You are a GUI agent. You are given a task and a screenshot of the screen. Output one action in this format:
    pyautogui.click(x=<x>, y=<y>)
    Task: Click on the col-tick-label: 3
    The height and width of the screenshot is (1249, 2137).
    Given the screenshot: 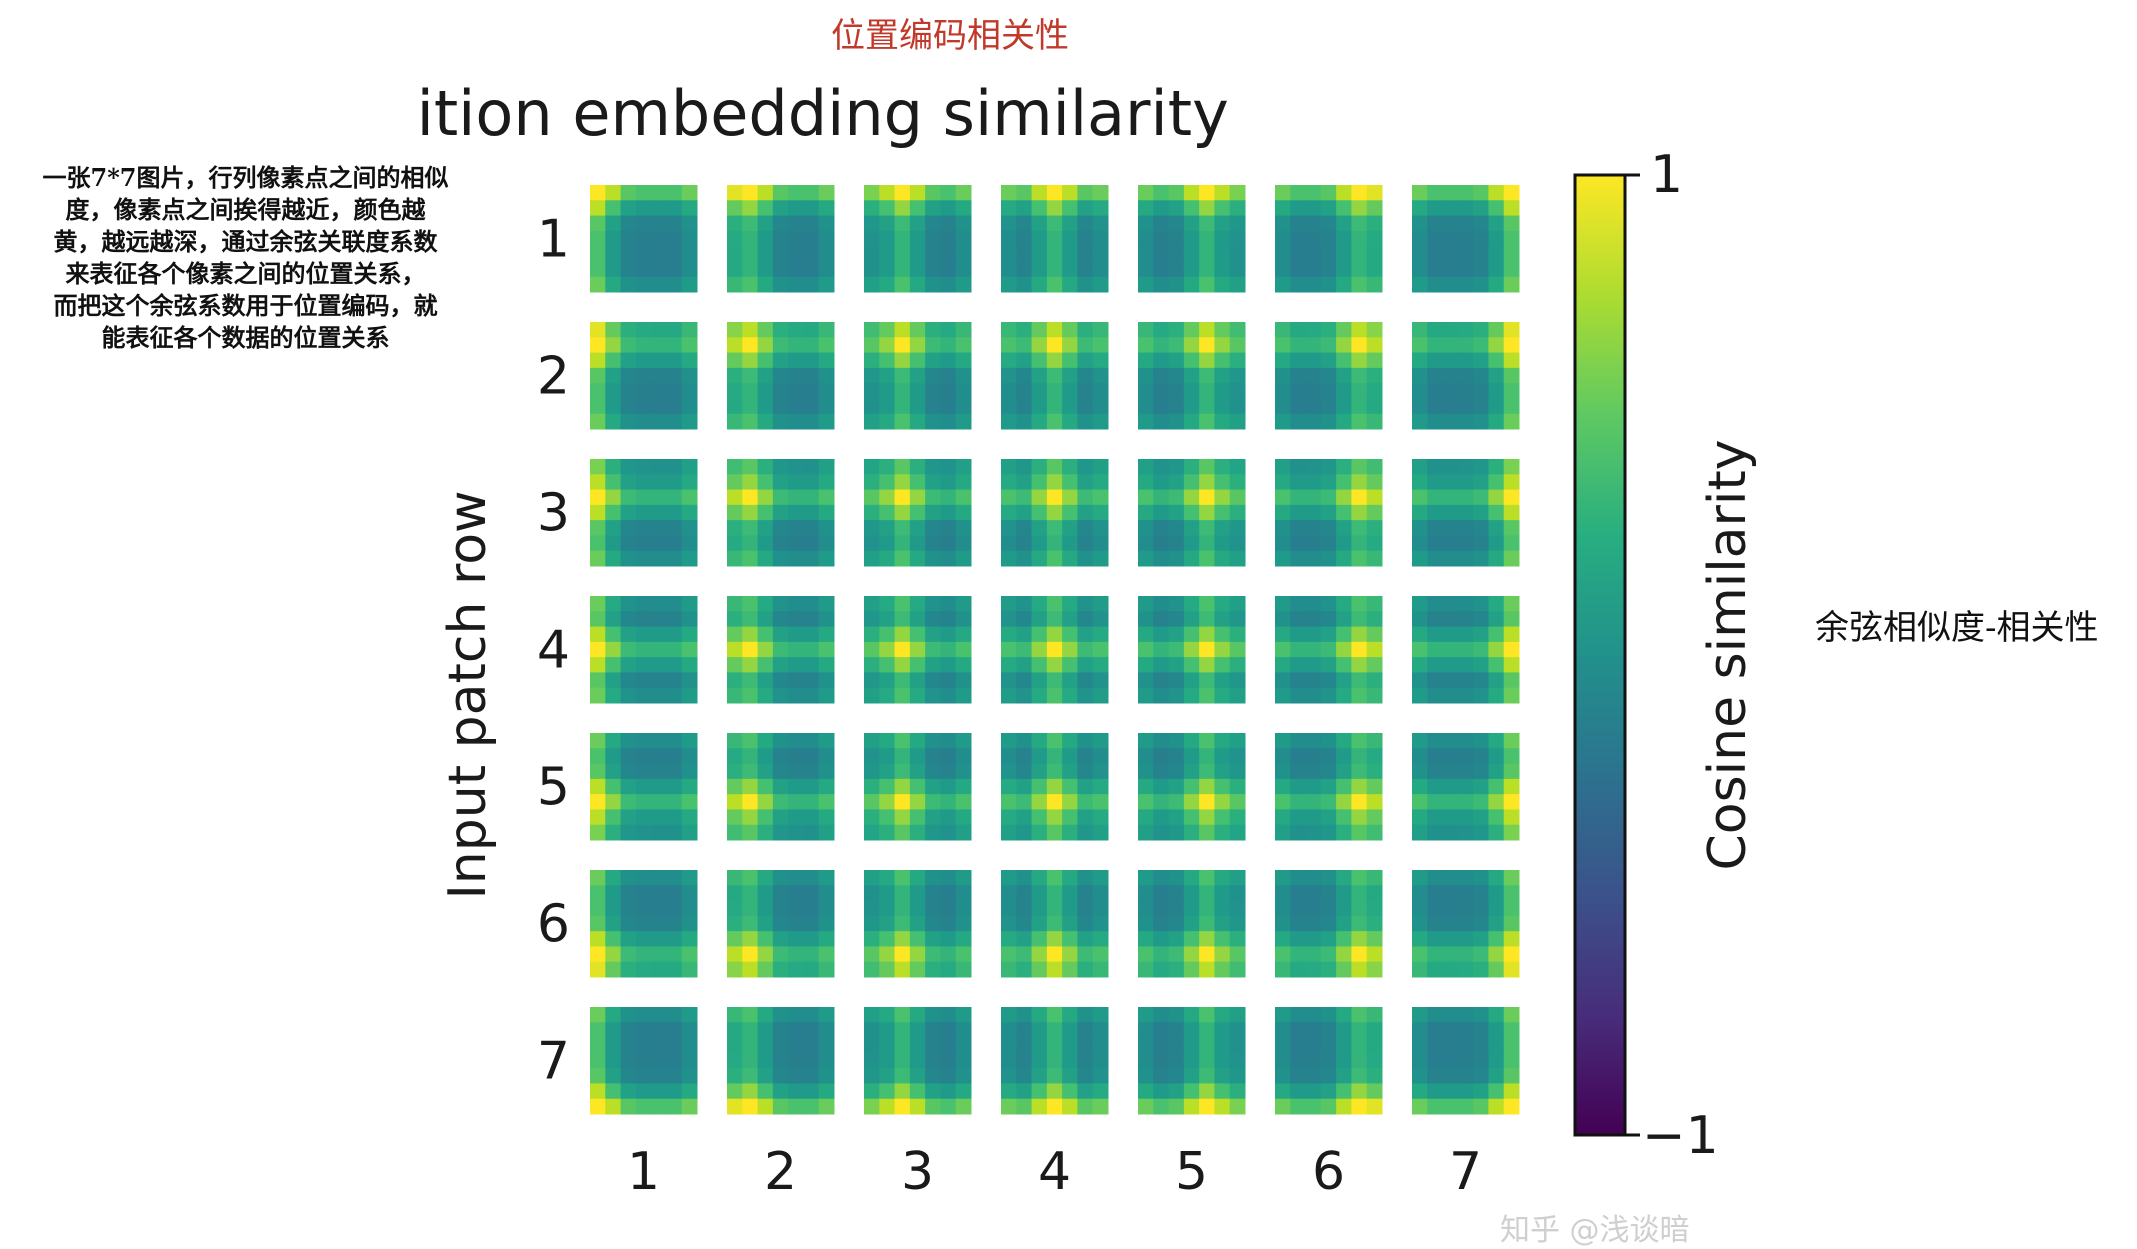 What is the action you would take?
    pyautogui.click(x=917, y=1172)
    